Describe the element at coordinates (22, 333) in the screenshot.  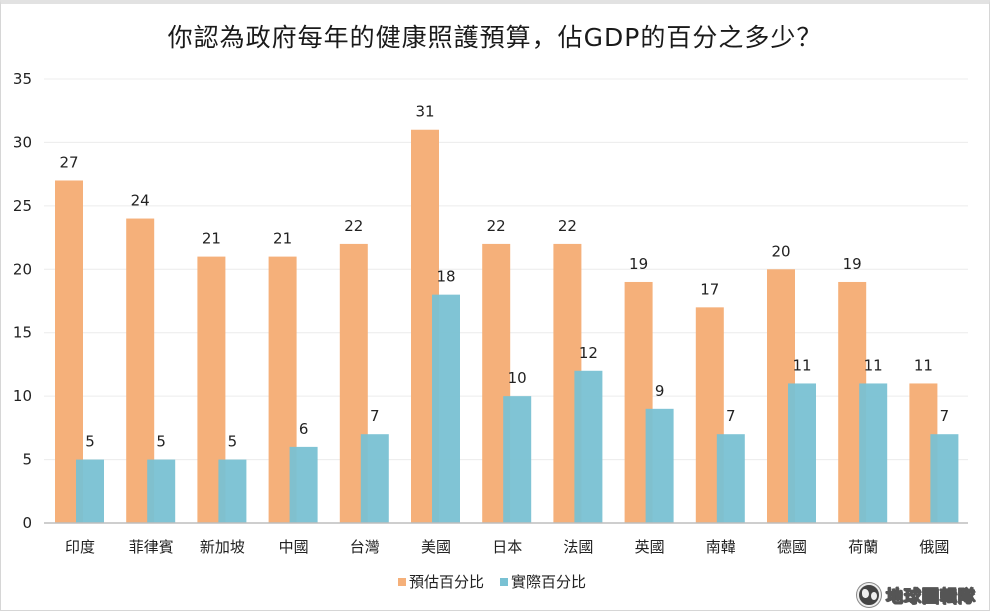
I see `y-tick-label: 15` at that location.